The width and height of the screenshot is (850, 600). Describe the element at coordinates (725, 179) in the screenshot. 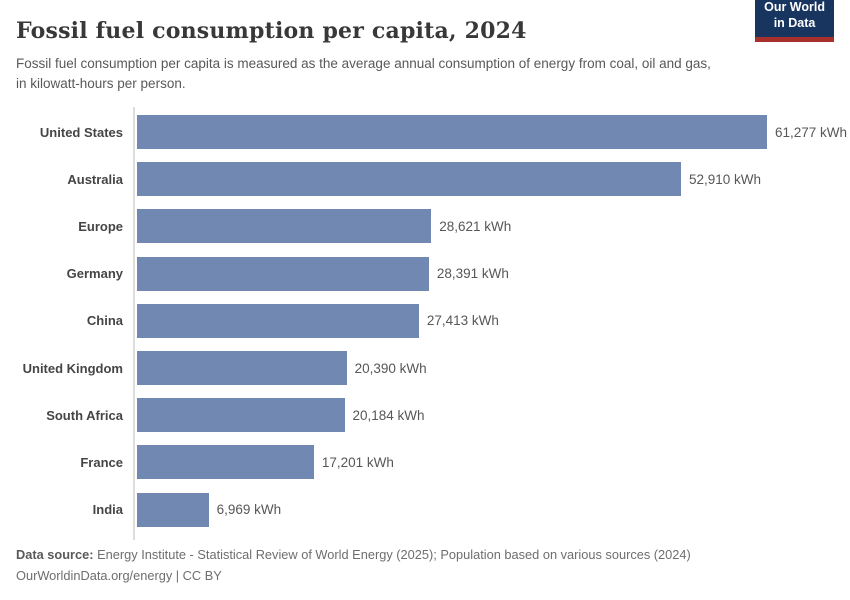

I see `value-label: 52,910 kWh` at that location.